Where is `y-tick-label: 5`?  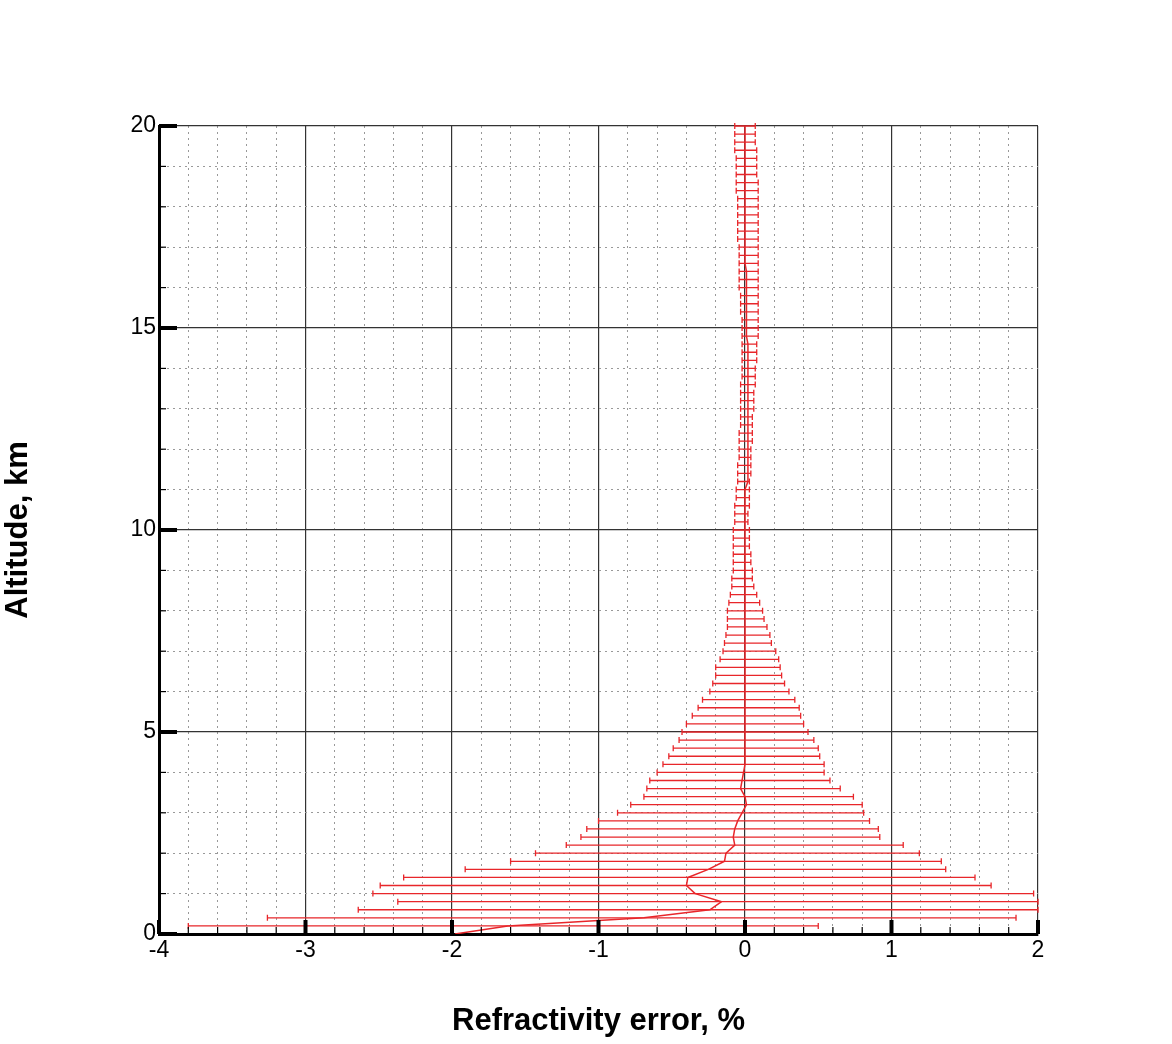
y-tick-label: 5 is located at coordinates (149, 730).